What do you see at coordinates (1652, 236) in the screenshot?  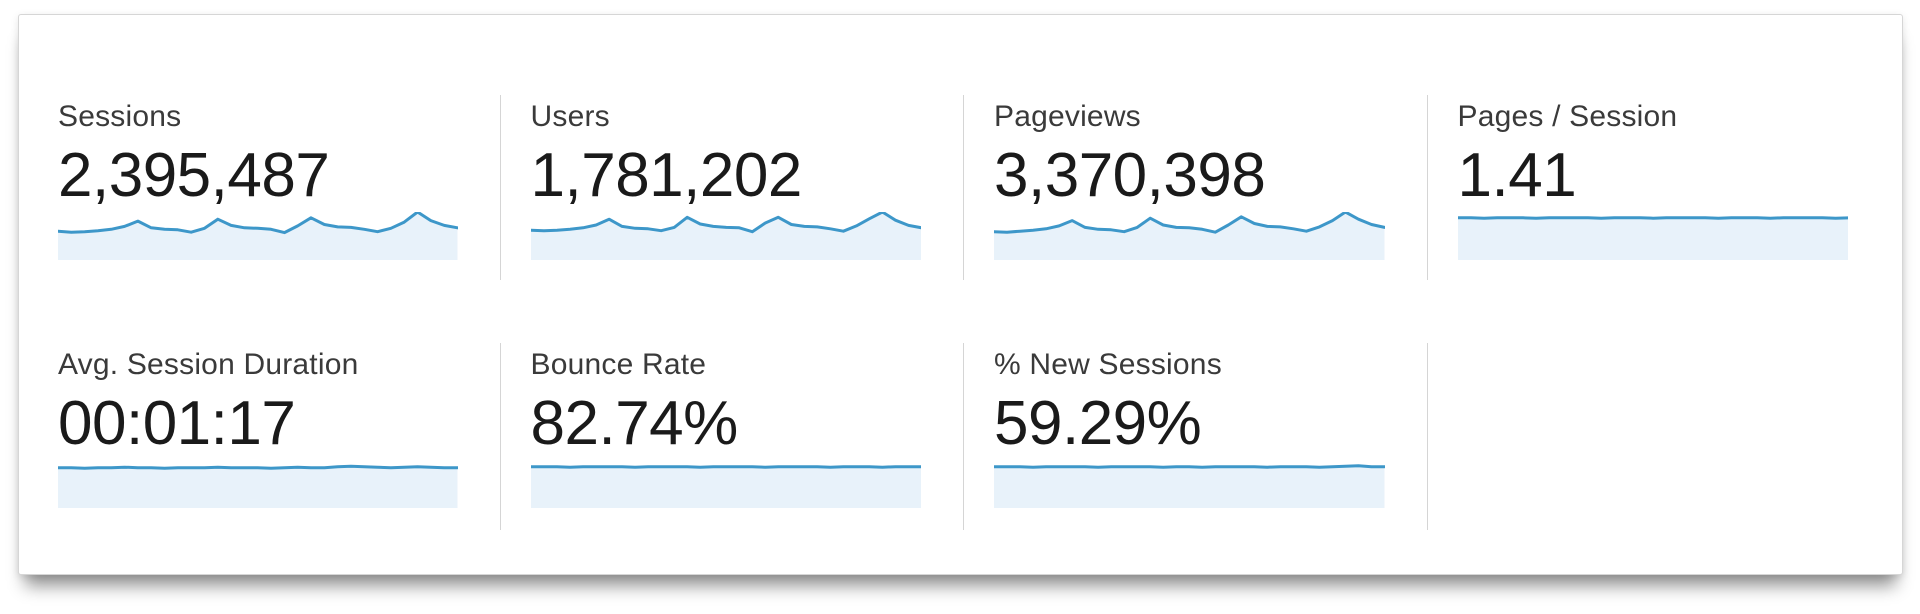 I see `pages-per-session-sparkline-chart` at bounding box center [1652, 236].